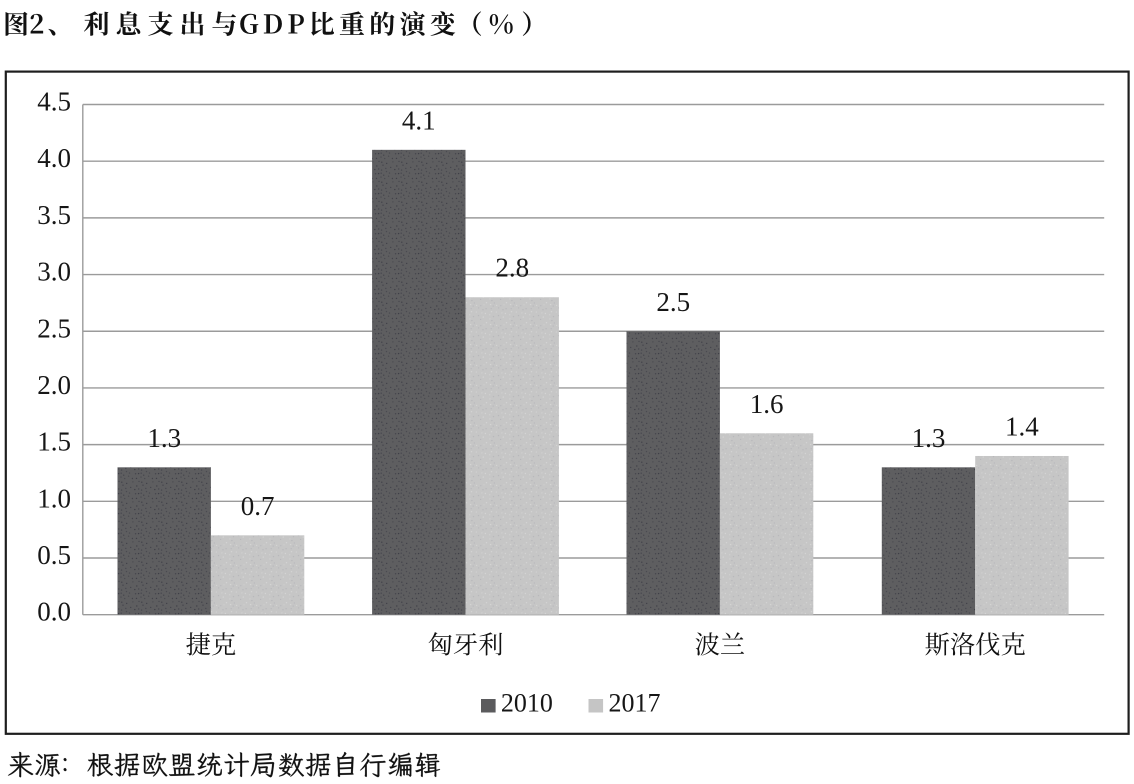 This screenshot has width=1134, height=784. Describe the element at coordinates (258, 506) in the screenshot. I see `svg-text: 0.7` at that location.